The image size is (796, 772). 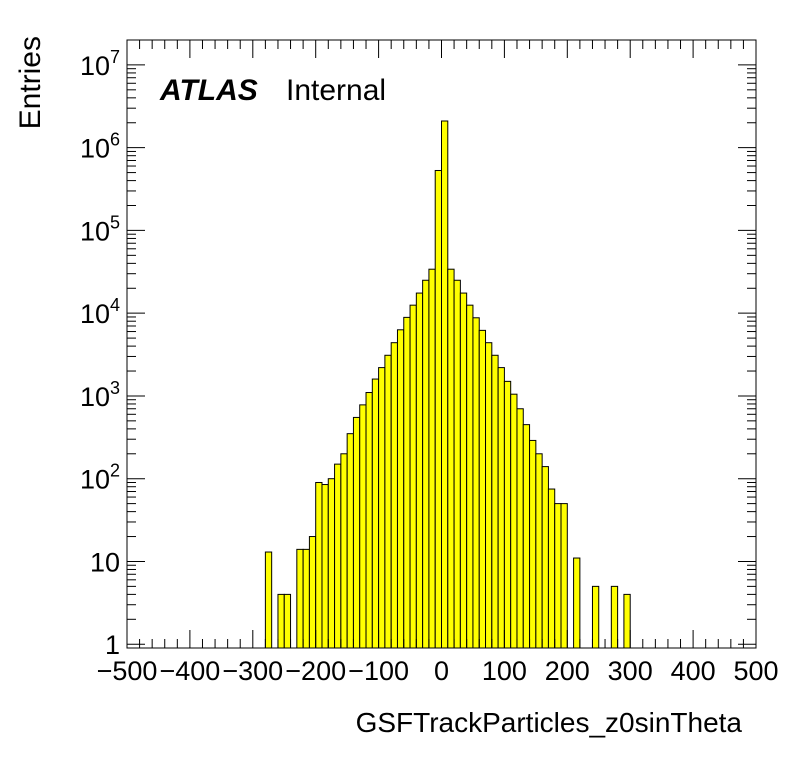 What do you see at coordinates (336, 90) in the screenshot?
I see `status-label: Internal` at bounding box center [336, 90].